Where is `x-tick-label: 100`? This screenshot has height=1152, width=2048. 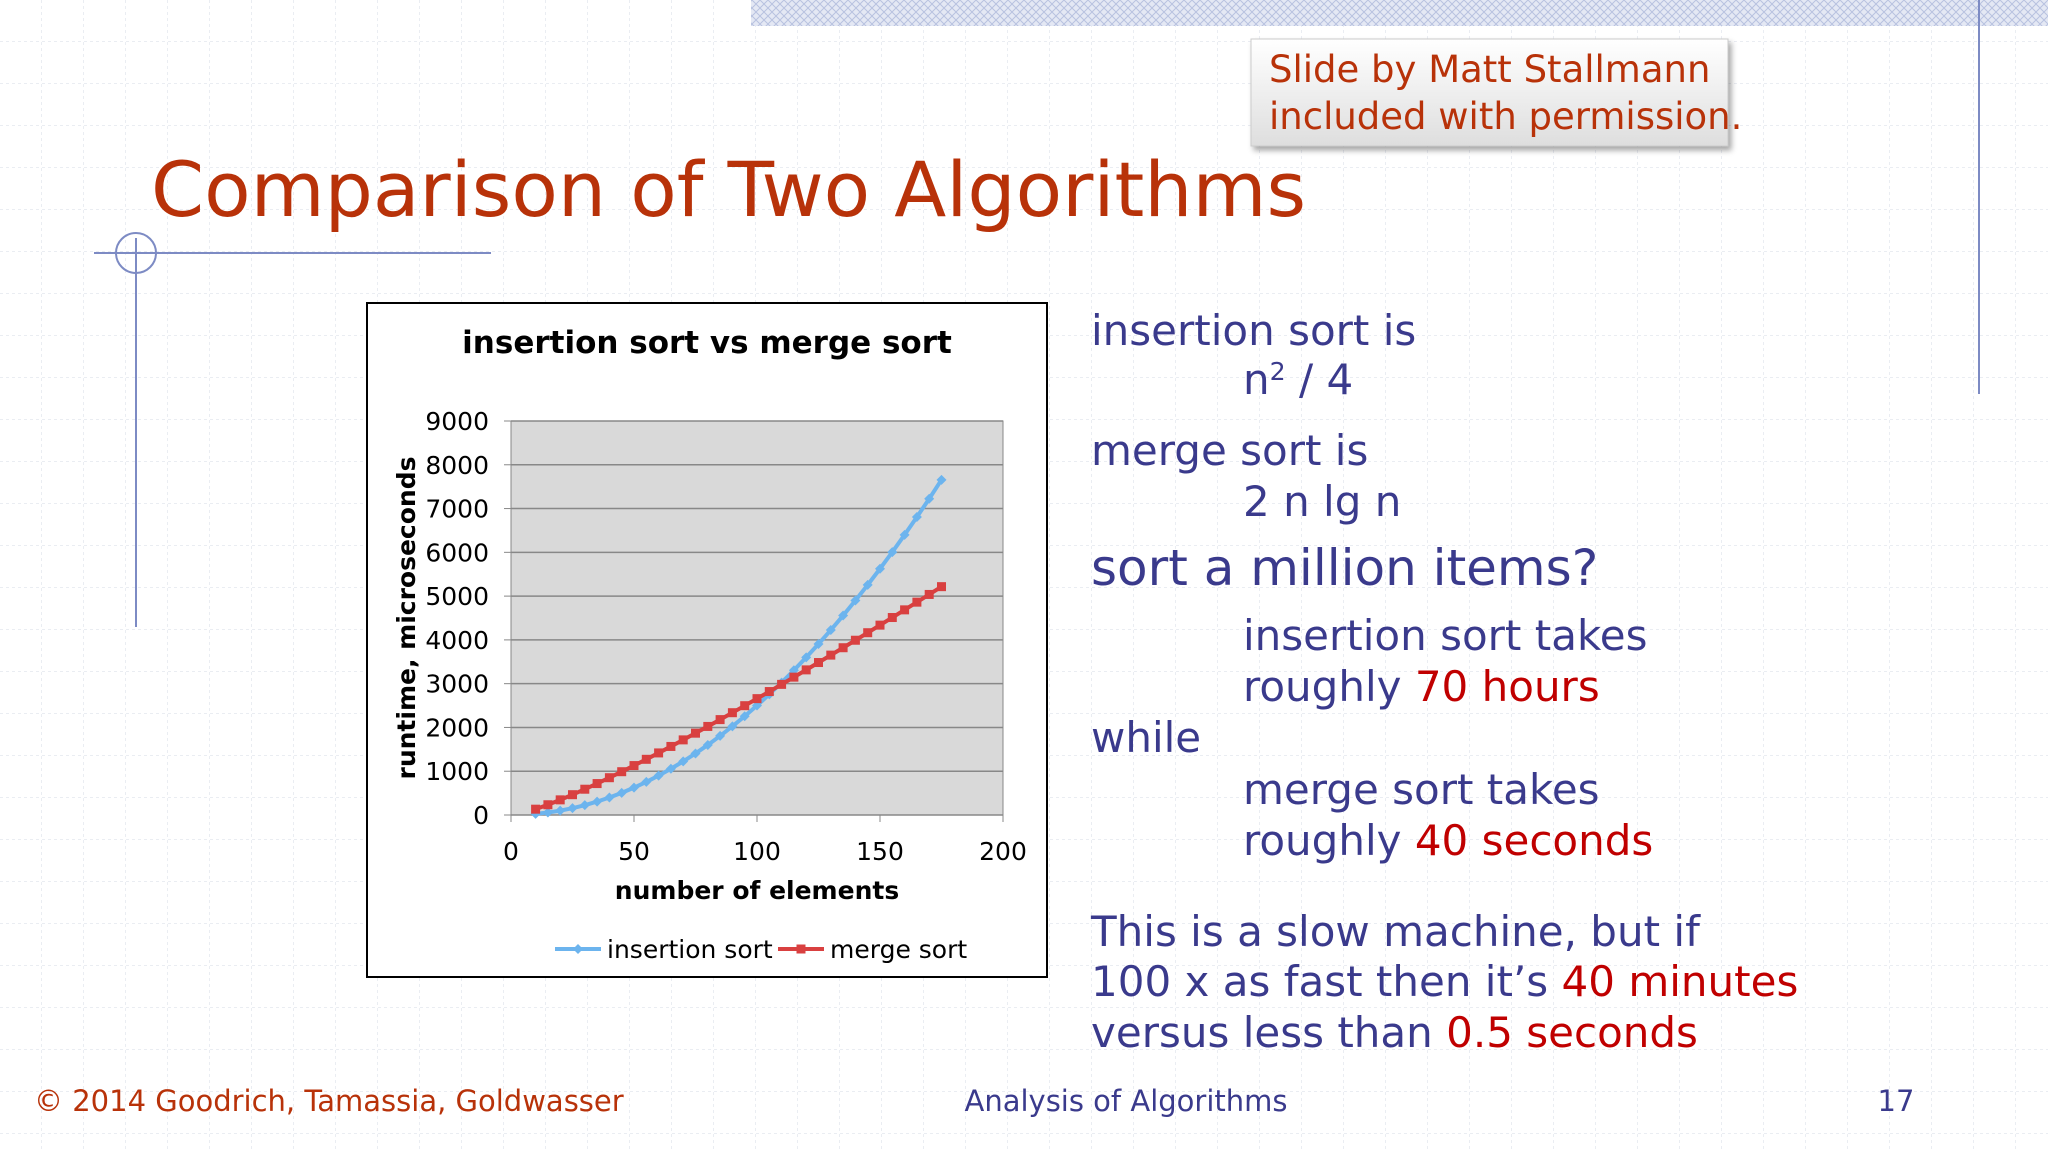 x-tick-label: 100 is located at coordinates (757, 851).